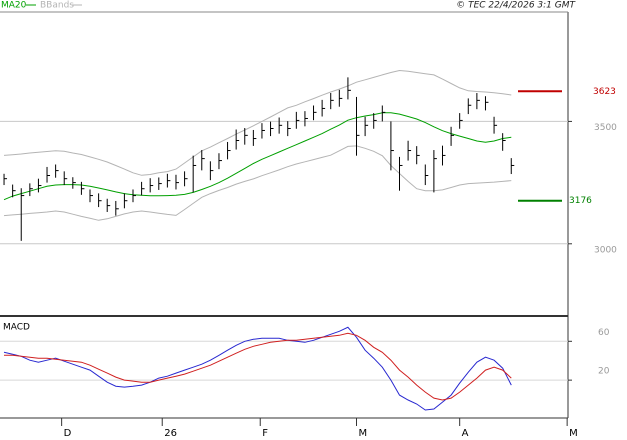 The image size is (627, 440). Describe the element at coordinates (14, 6) in the screenshot. I see `legend-ma: MA20` at that location.